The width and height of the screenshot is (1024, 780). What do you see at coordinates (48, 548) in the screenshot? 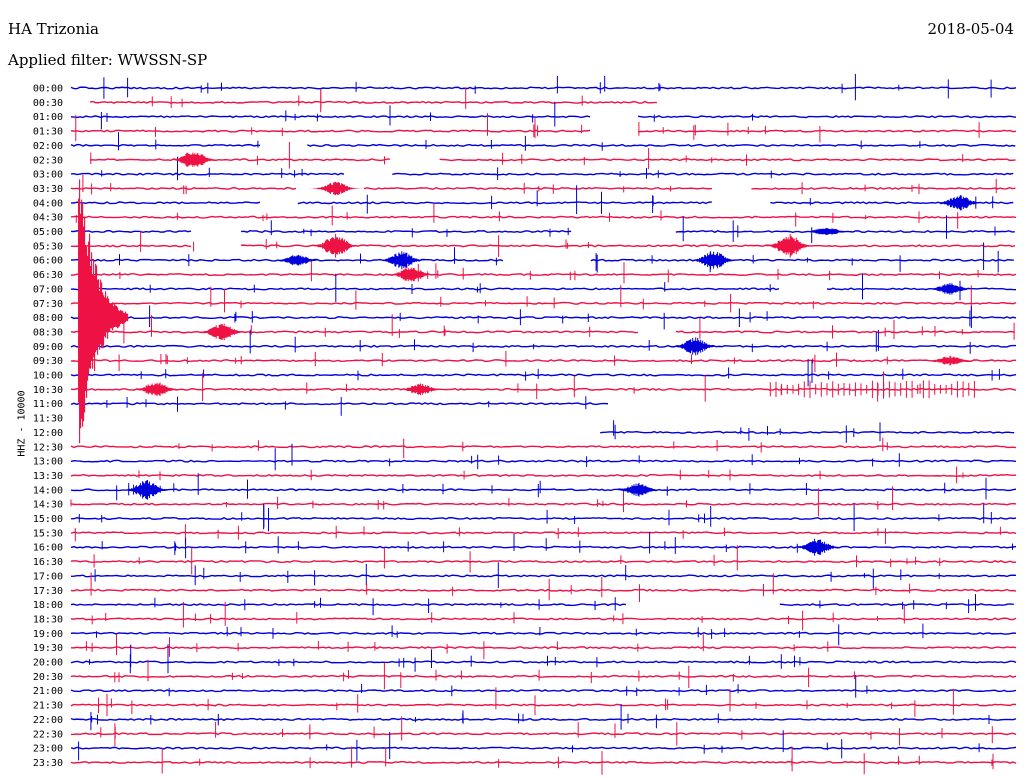
I see `time-label-32: 16:00` at bounding box center [48, 548].